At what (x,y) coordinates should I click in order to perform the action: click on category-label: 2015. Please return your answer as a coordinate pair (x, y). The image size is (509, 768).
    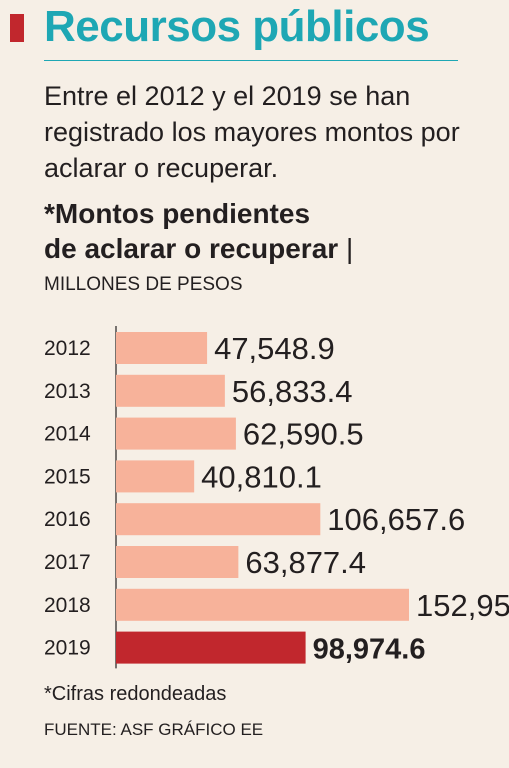
    Looking at the image, I should click on (67, 476).